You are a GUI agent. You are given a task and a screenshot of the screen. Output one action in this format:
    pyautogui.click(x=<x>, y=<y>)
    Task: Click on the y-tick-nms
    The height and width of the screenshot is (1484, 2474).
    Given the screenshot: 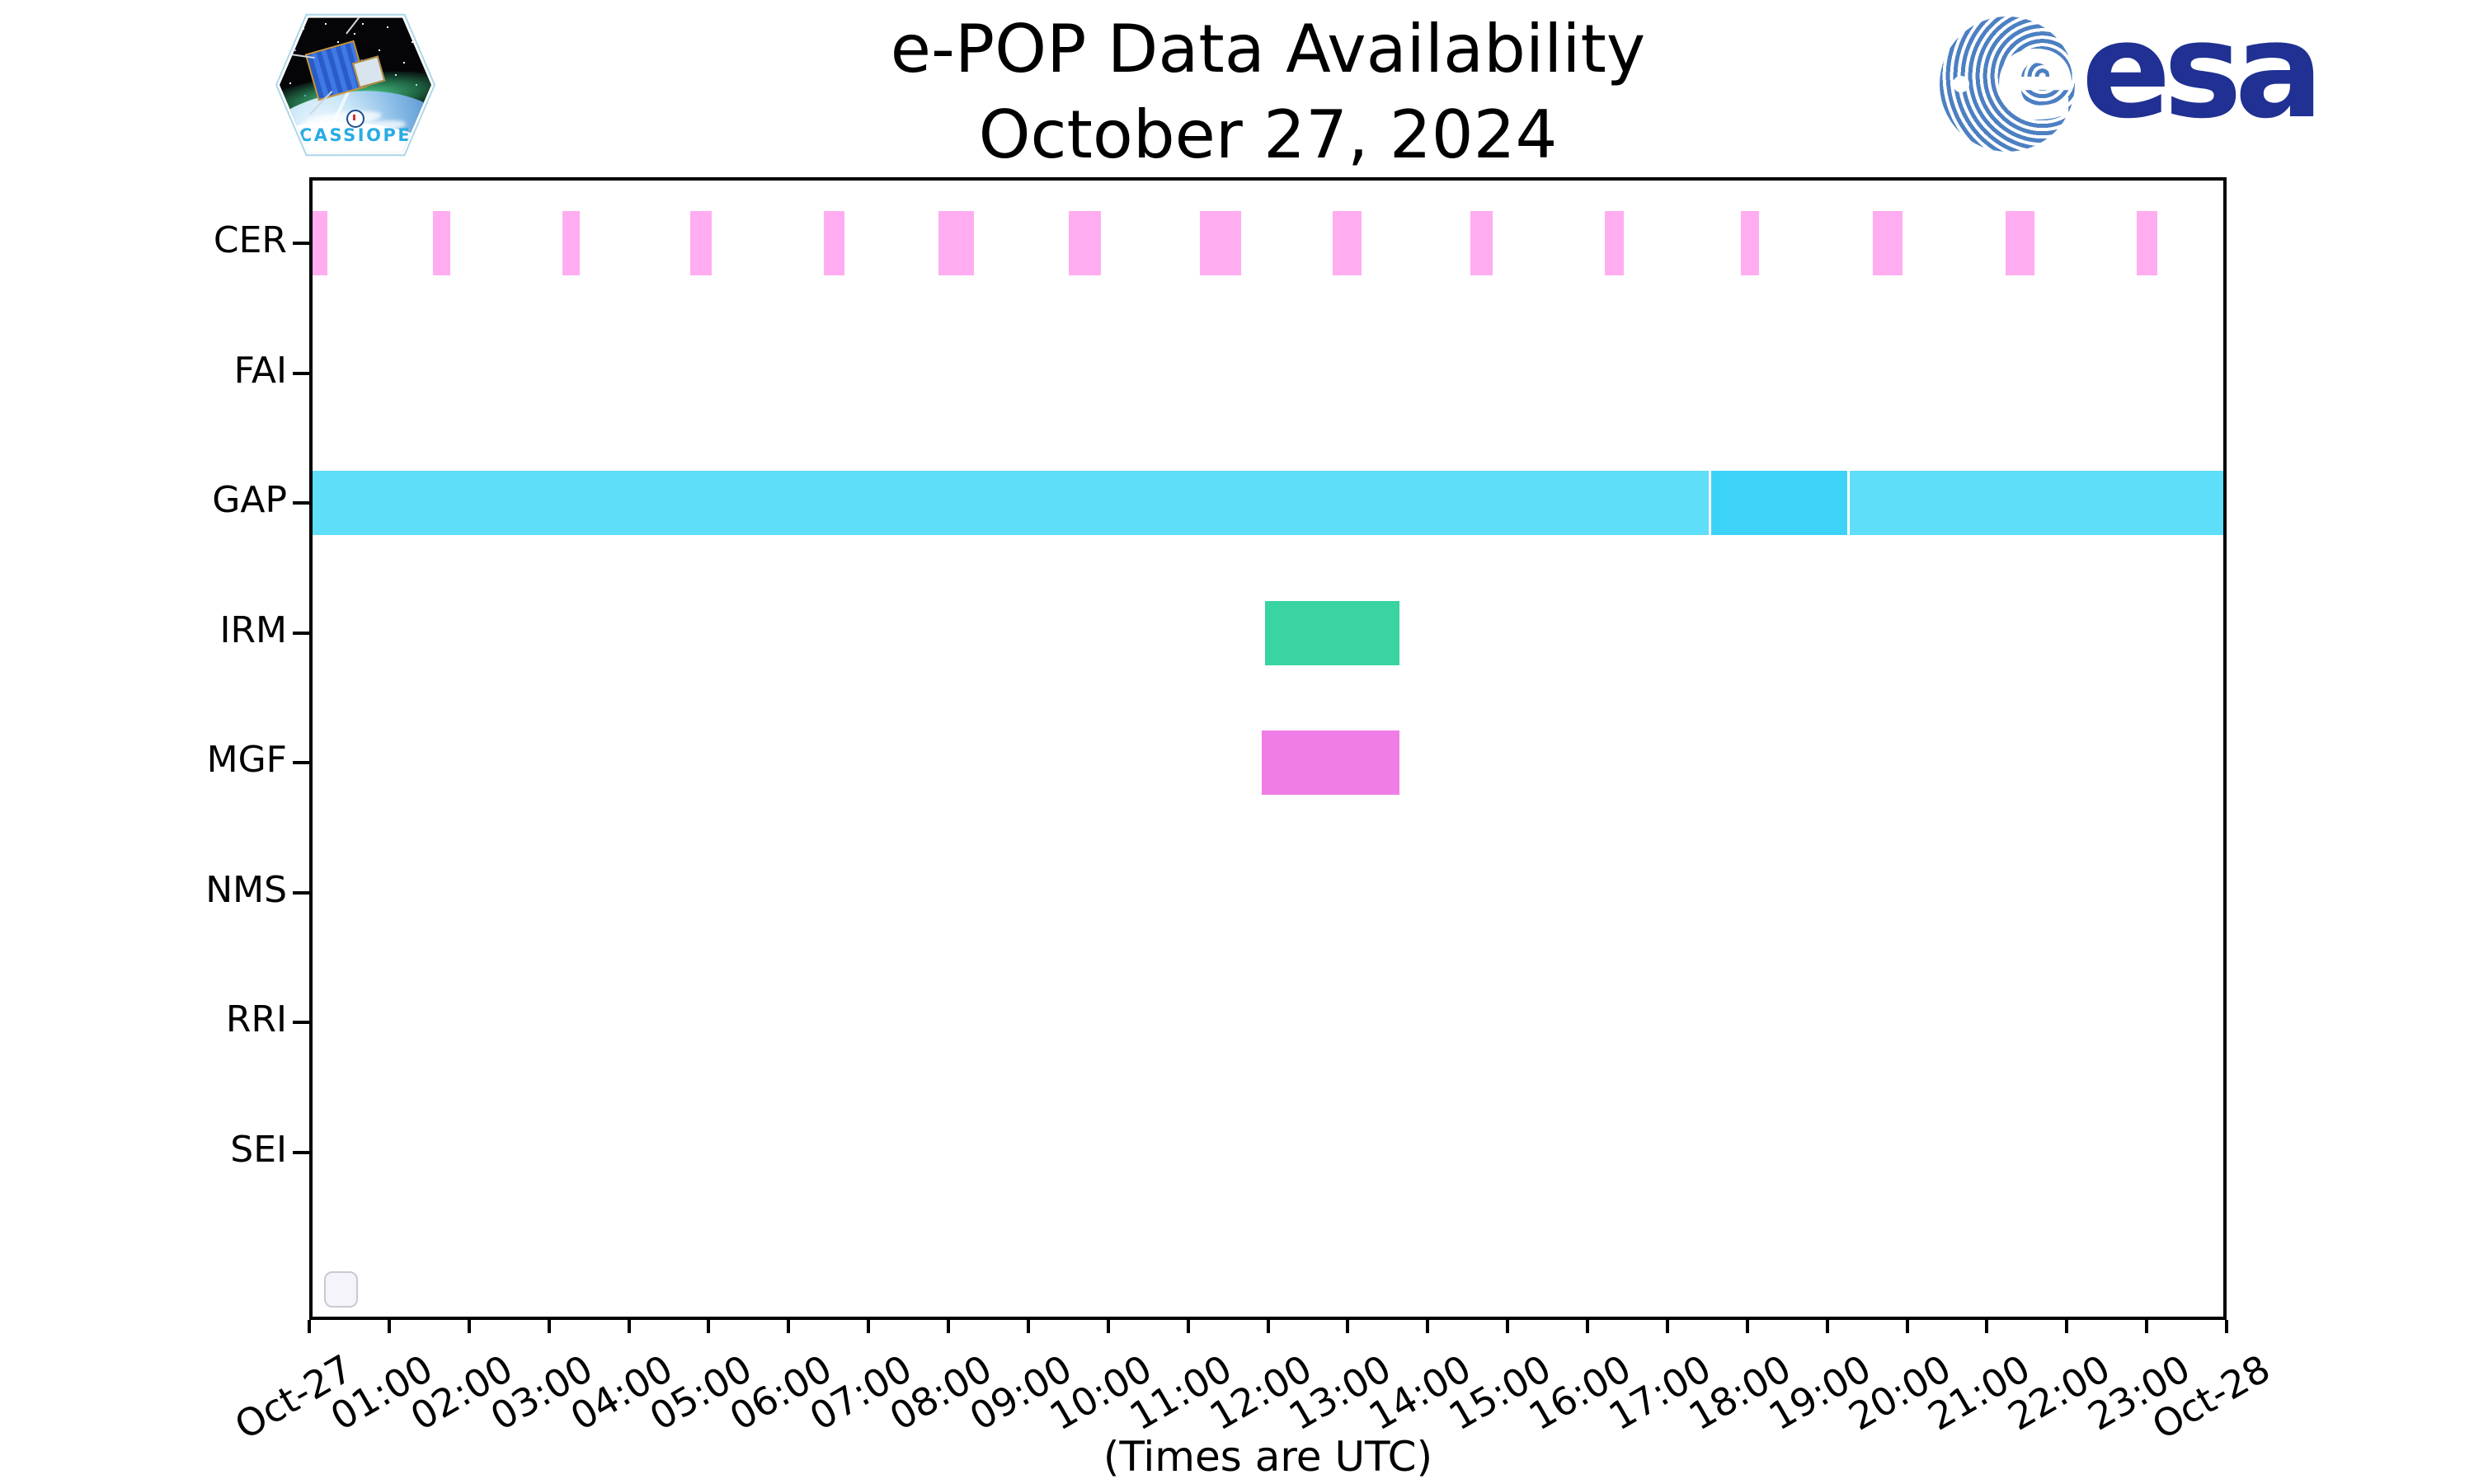 What is the action you would take?
    pyautogui.click(x=301, y=892)
    